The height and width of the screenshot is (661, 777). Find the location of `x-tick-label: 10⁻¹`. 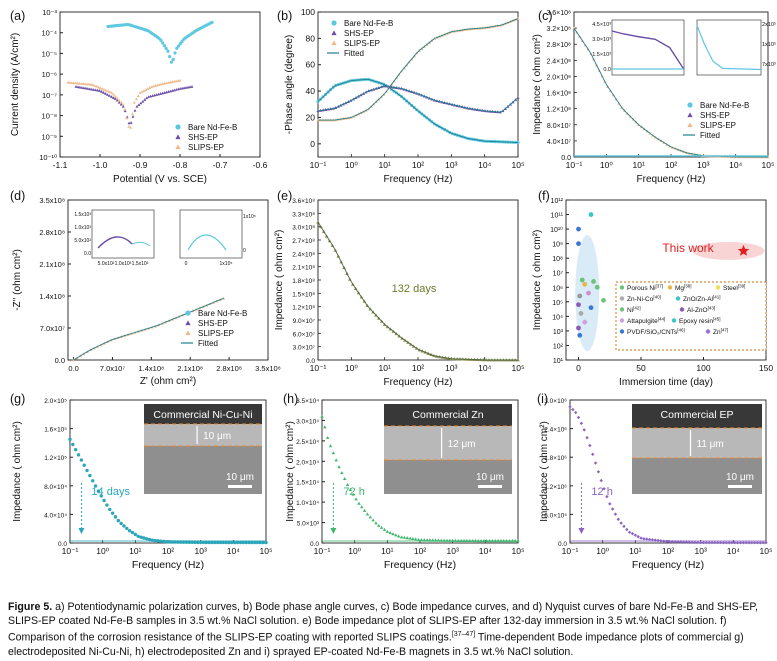

x-tick-label: 10⁻¹ is located at coordinates (318, 368).